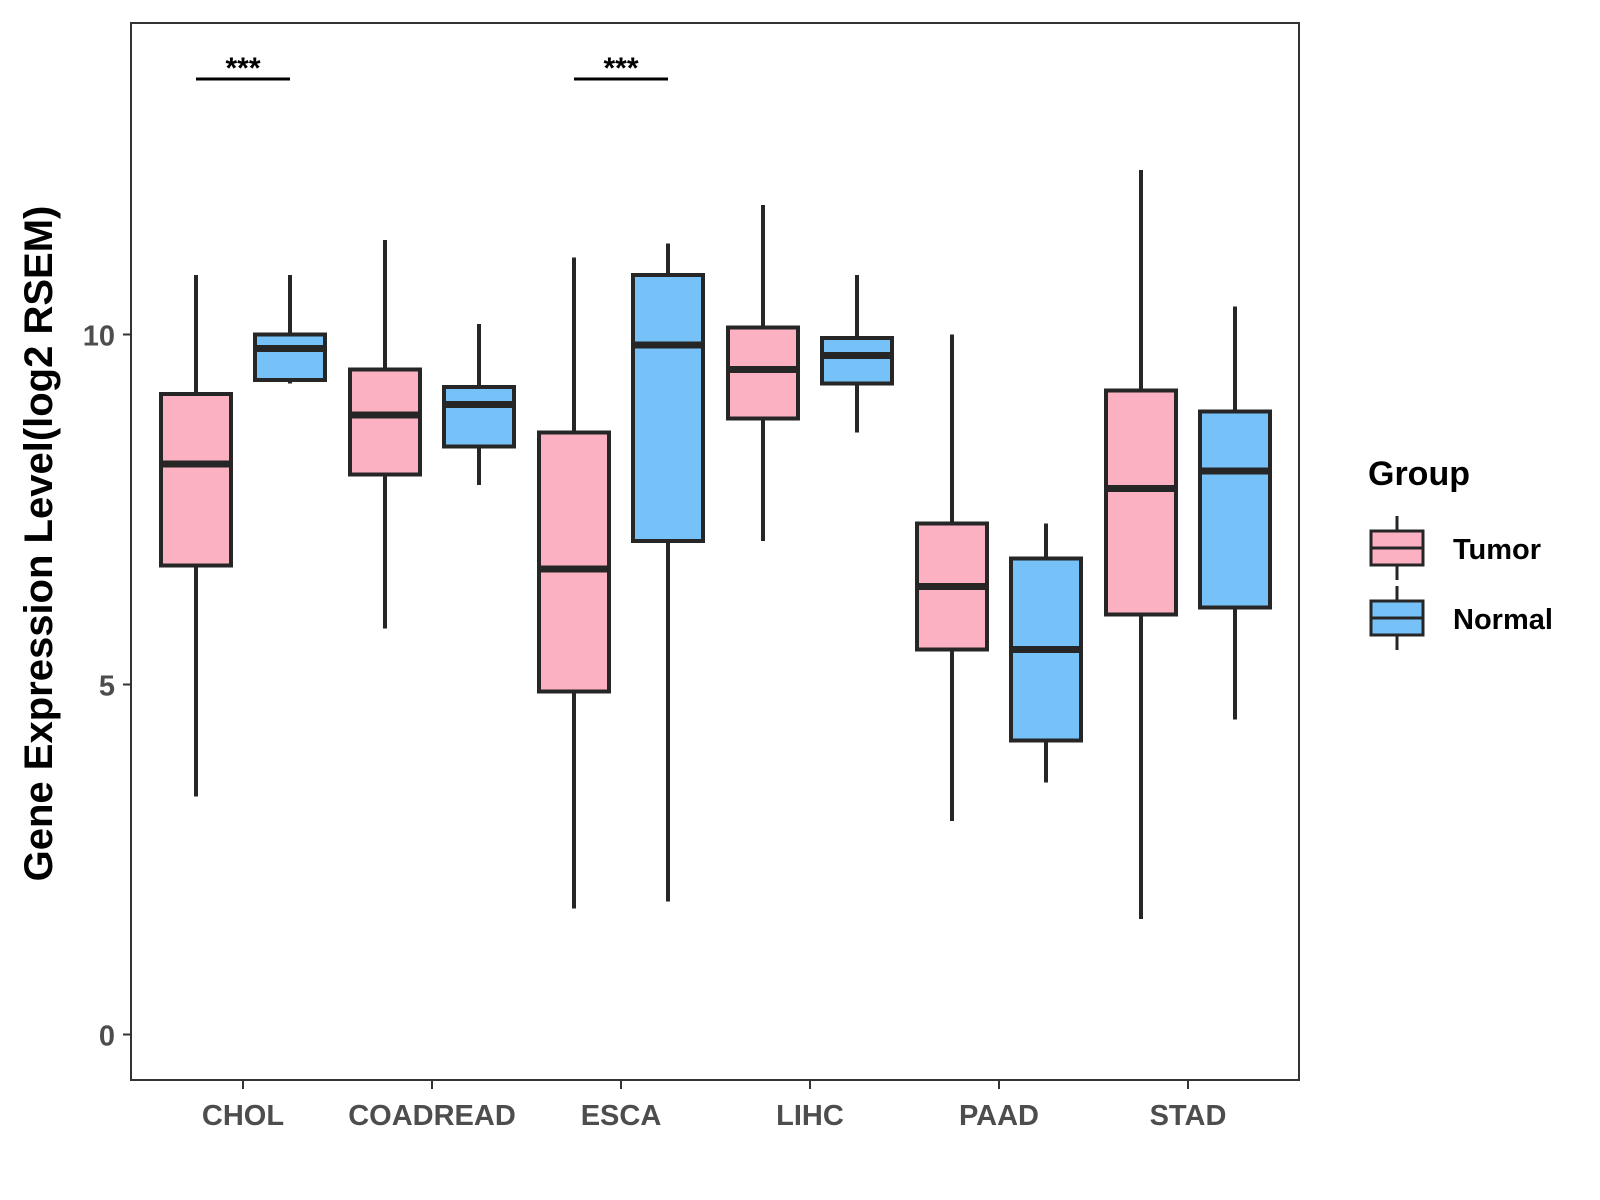 The height and width of the screenshot is (1200, 1600). I want to click on box-chol-normal, so click(290, 329).